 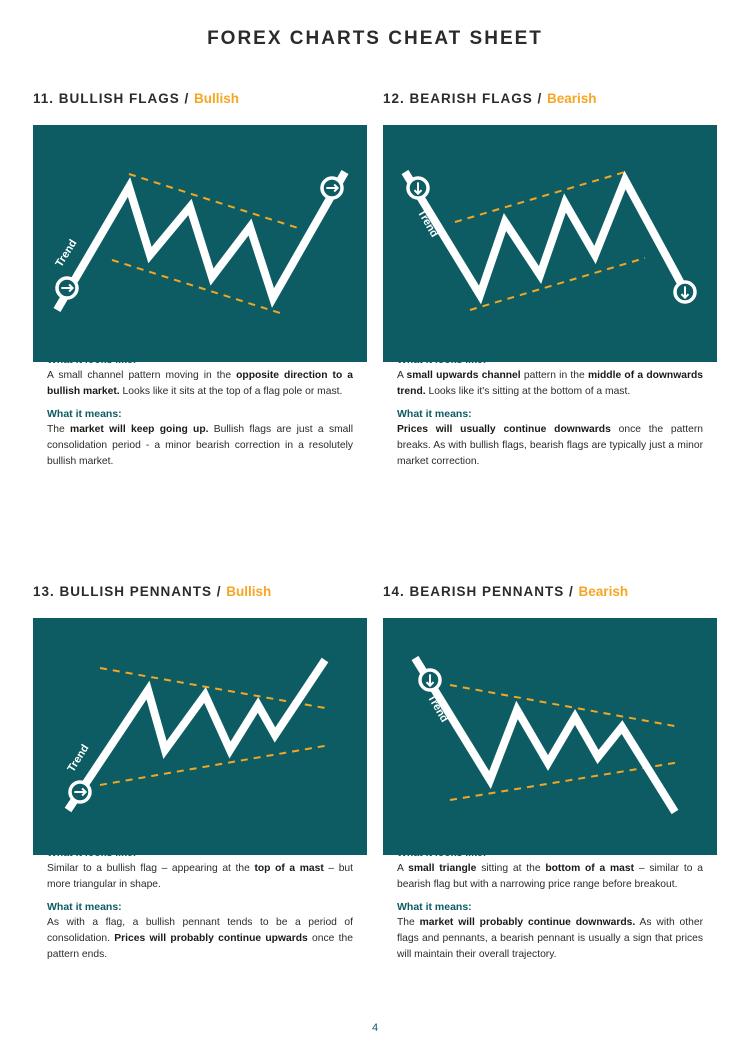 What do you see at coordinates (130, 591) in the screenshot?
I see `heading-text: 13. BULLISH PENNANTS /` at bounding box center [130, 591].